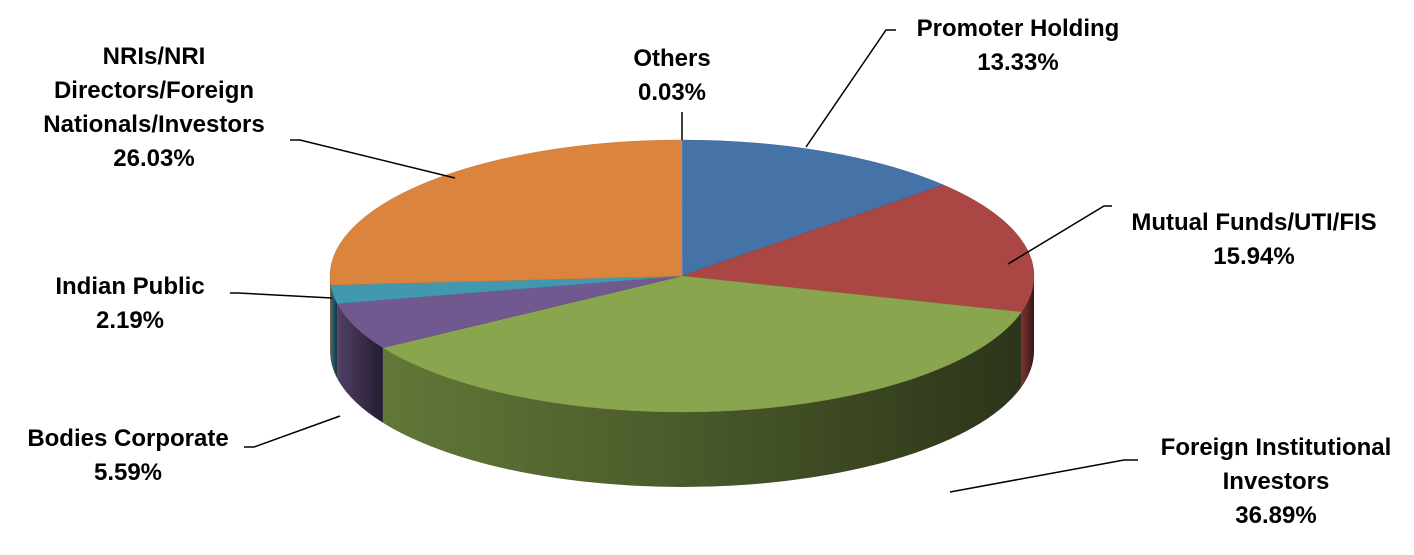 The height and width of the screenshot is (555, 1414). What do you see at coordinates (334, 332) in the screenshot?
I see `slice-side-indian-public` at bounding box center [334, 332].